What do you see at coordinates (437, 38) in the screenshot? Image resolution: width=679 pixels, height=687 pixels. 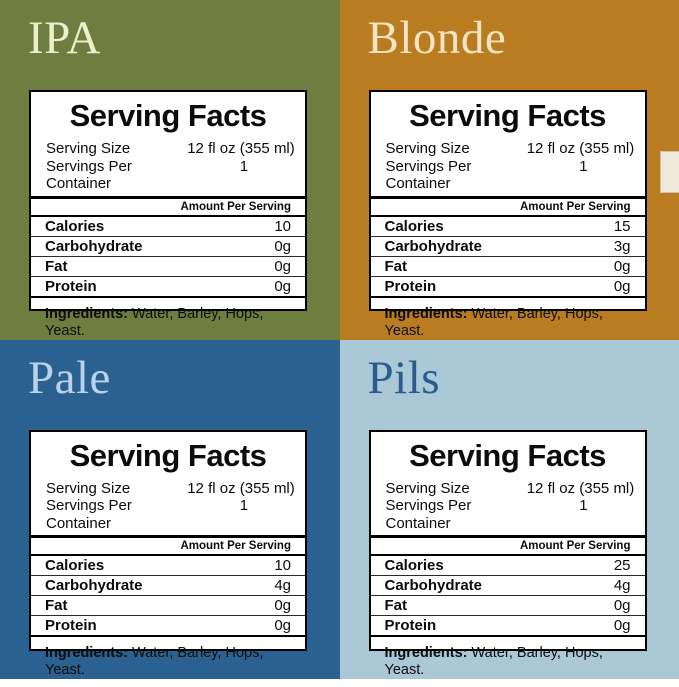 I see `beer-name-blonde: Blonde` at bounding box center [437, 38].